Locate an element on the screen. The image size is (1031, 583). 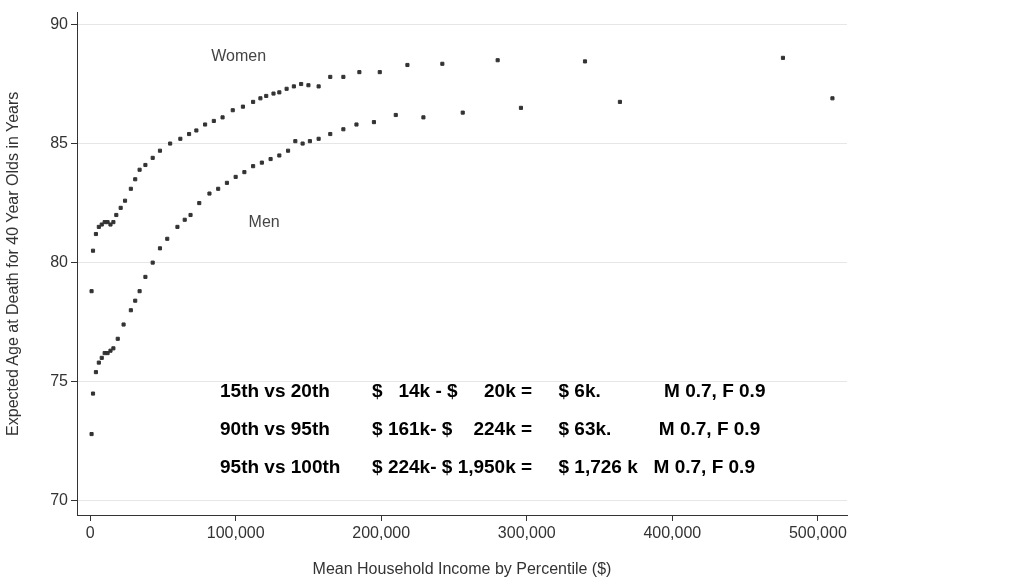
annotation: 95th vs 100th $ 224k- $ 1,950k = $ 1,726 k M 0.7, F 0.9 is located at coordinates (488, 467).